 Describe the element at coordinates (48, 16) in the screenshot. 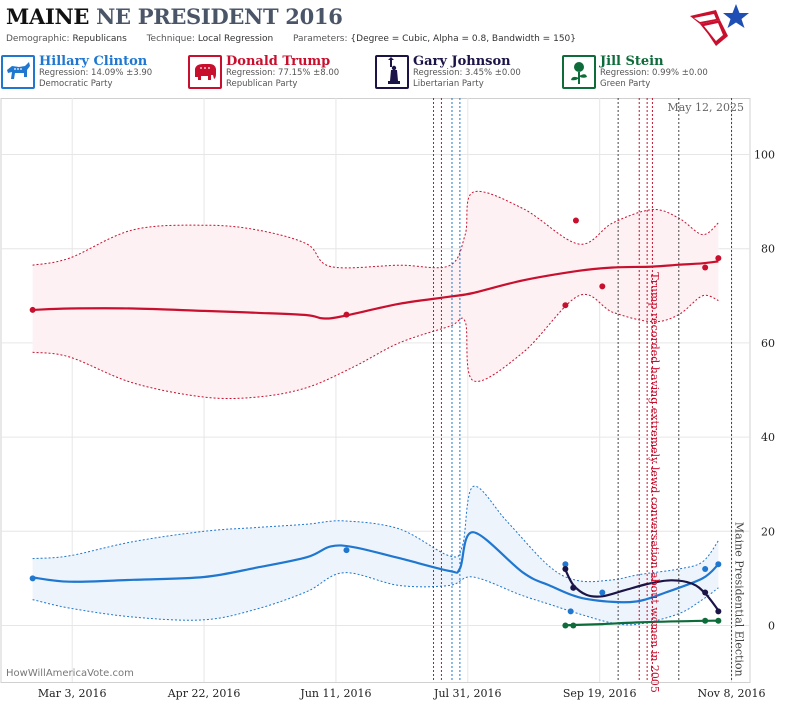

I see `title-state: MAINE` at that location.